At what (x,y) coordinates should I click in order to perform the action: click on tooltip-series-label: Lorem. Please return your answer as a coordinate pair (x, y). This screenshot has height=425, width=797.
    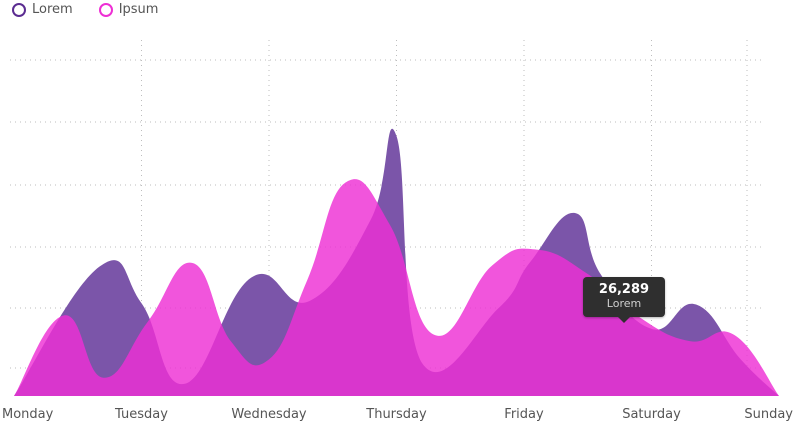
    Looking at the image, I should click on (624, 303).